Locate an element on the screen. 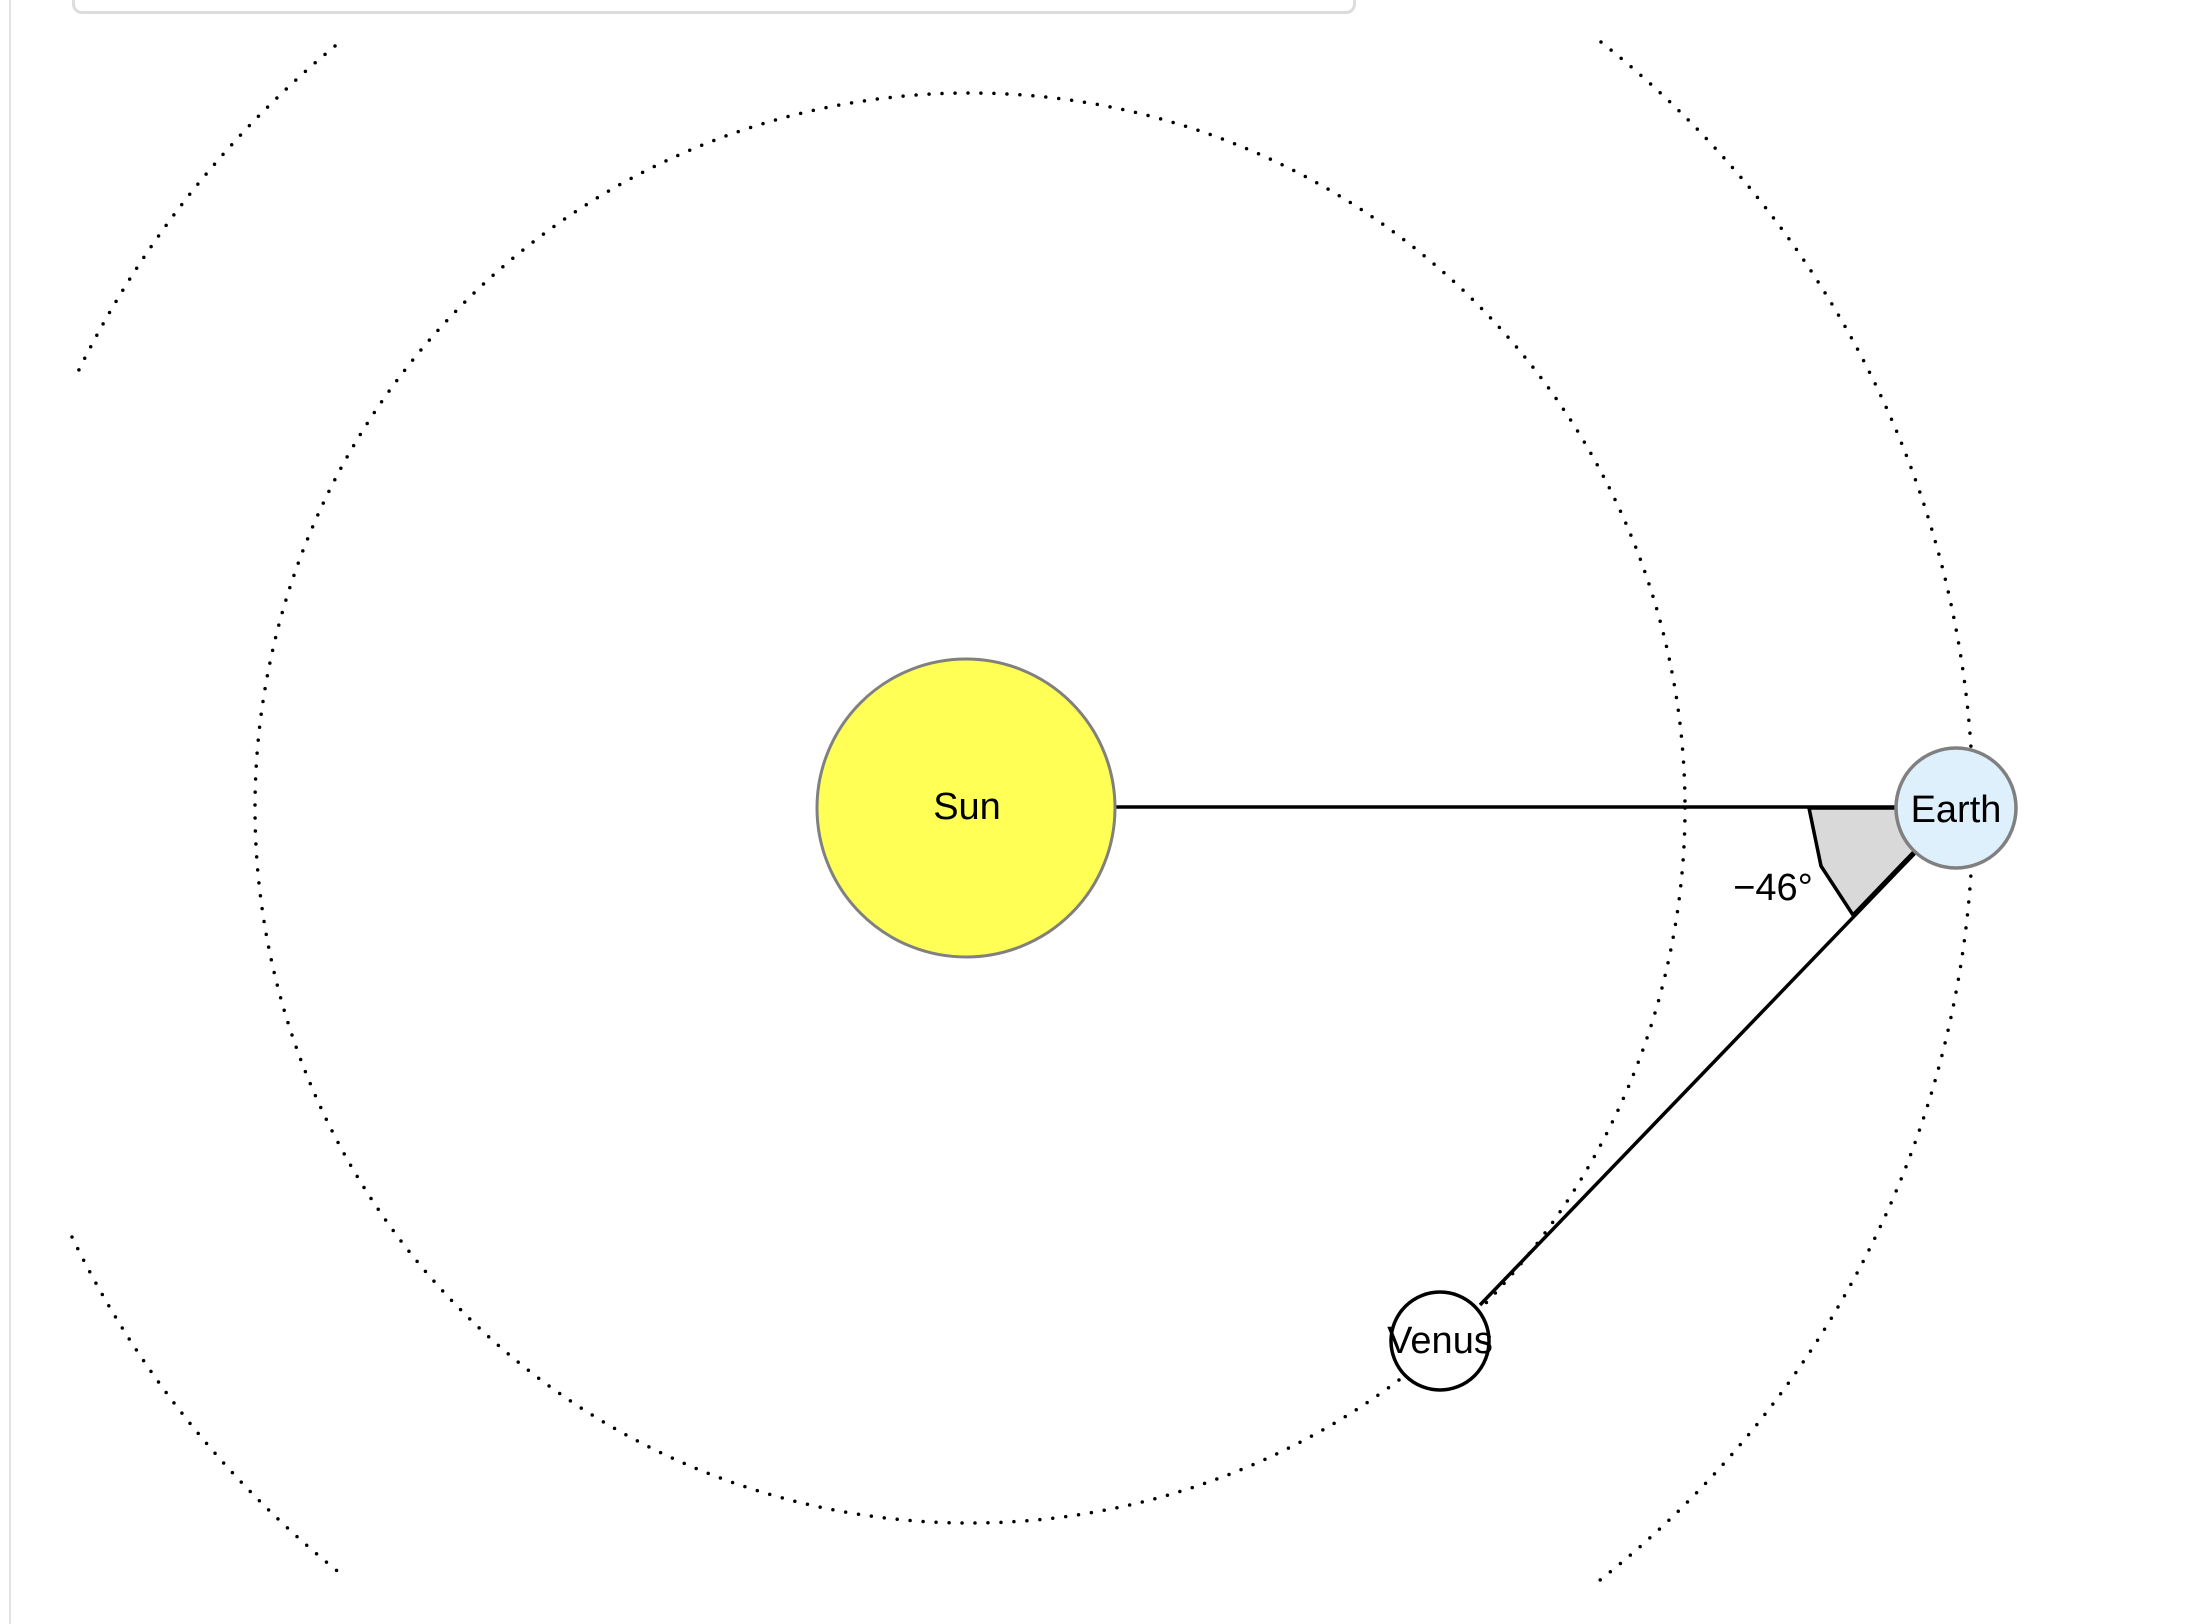 This screenshot has height=1624, width=2196. venus: Venus is located at coordinates (1440, 1341).